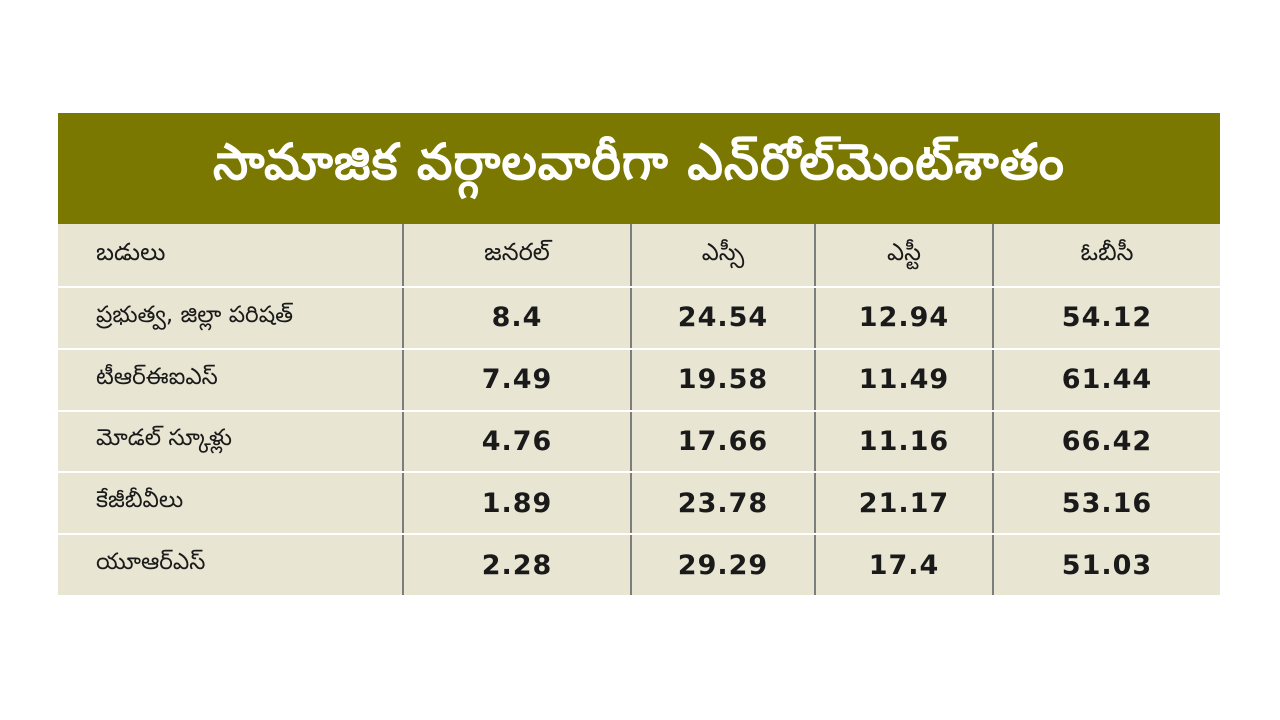  Describe the element at coordinates (904, 504) in the screenshot. I see `cell-st: 21.17` at that location.